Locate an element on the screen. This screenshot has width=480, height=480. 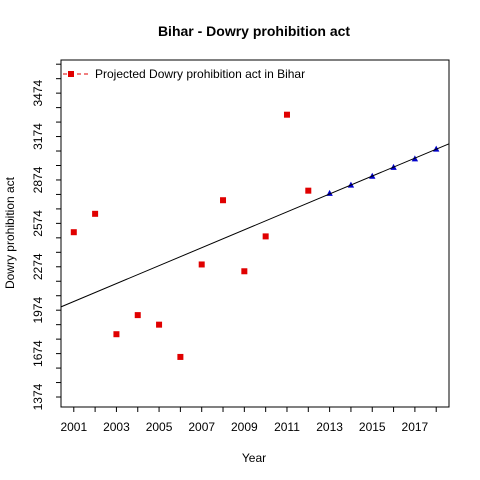
y-tick-label: 3174 is located at coordinates (38, 136).